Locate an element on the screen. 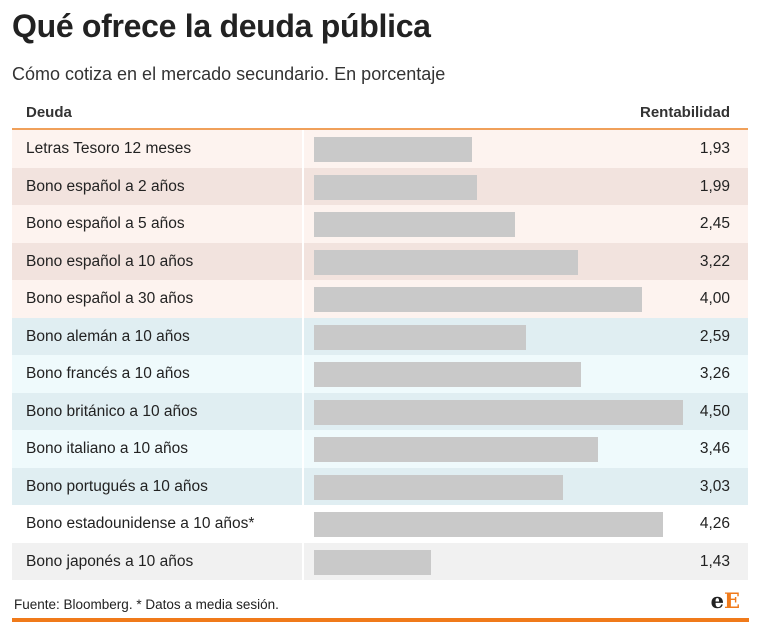  value-label: 4,50 is located at coordinates (714, 411).